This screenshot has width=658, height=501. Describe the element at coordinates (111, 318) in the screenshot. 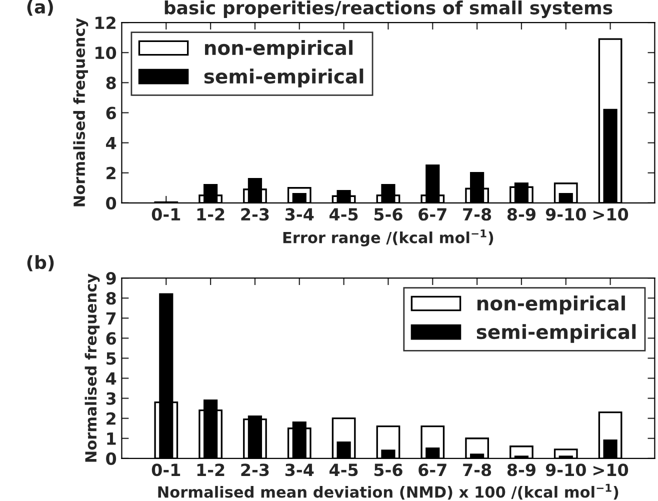

I see `y-tick-label: 7` at that location.